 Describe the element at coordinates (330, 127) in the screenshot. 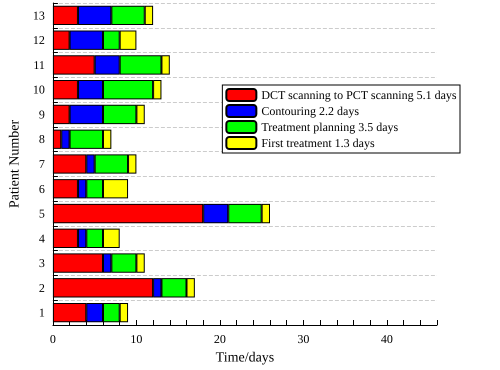

I see `legend-label: Treatment planning 3.5 days` at that location.